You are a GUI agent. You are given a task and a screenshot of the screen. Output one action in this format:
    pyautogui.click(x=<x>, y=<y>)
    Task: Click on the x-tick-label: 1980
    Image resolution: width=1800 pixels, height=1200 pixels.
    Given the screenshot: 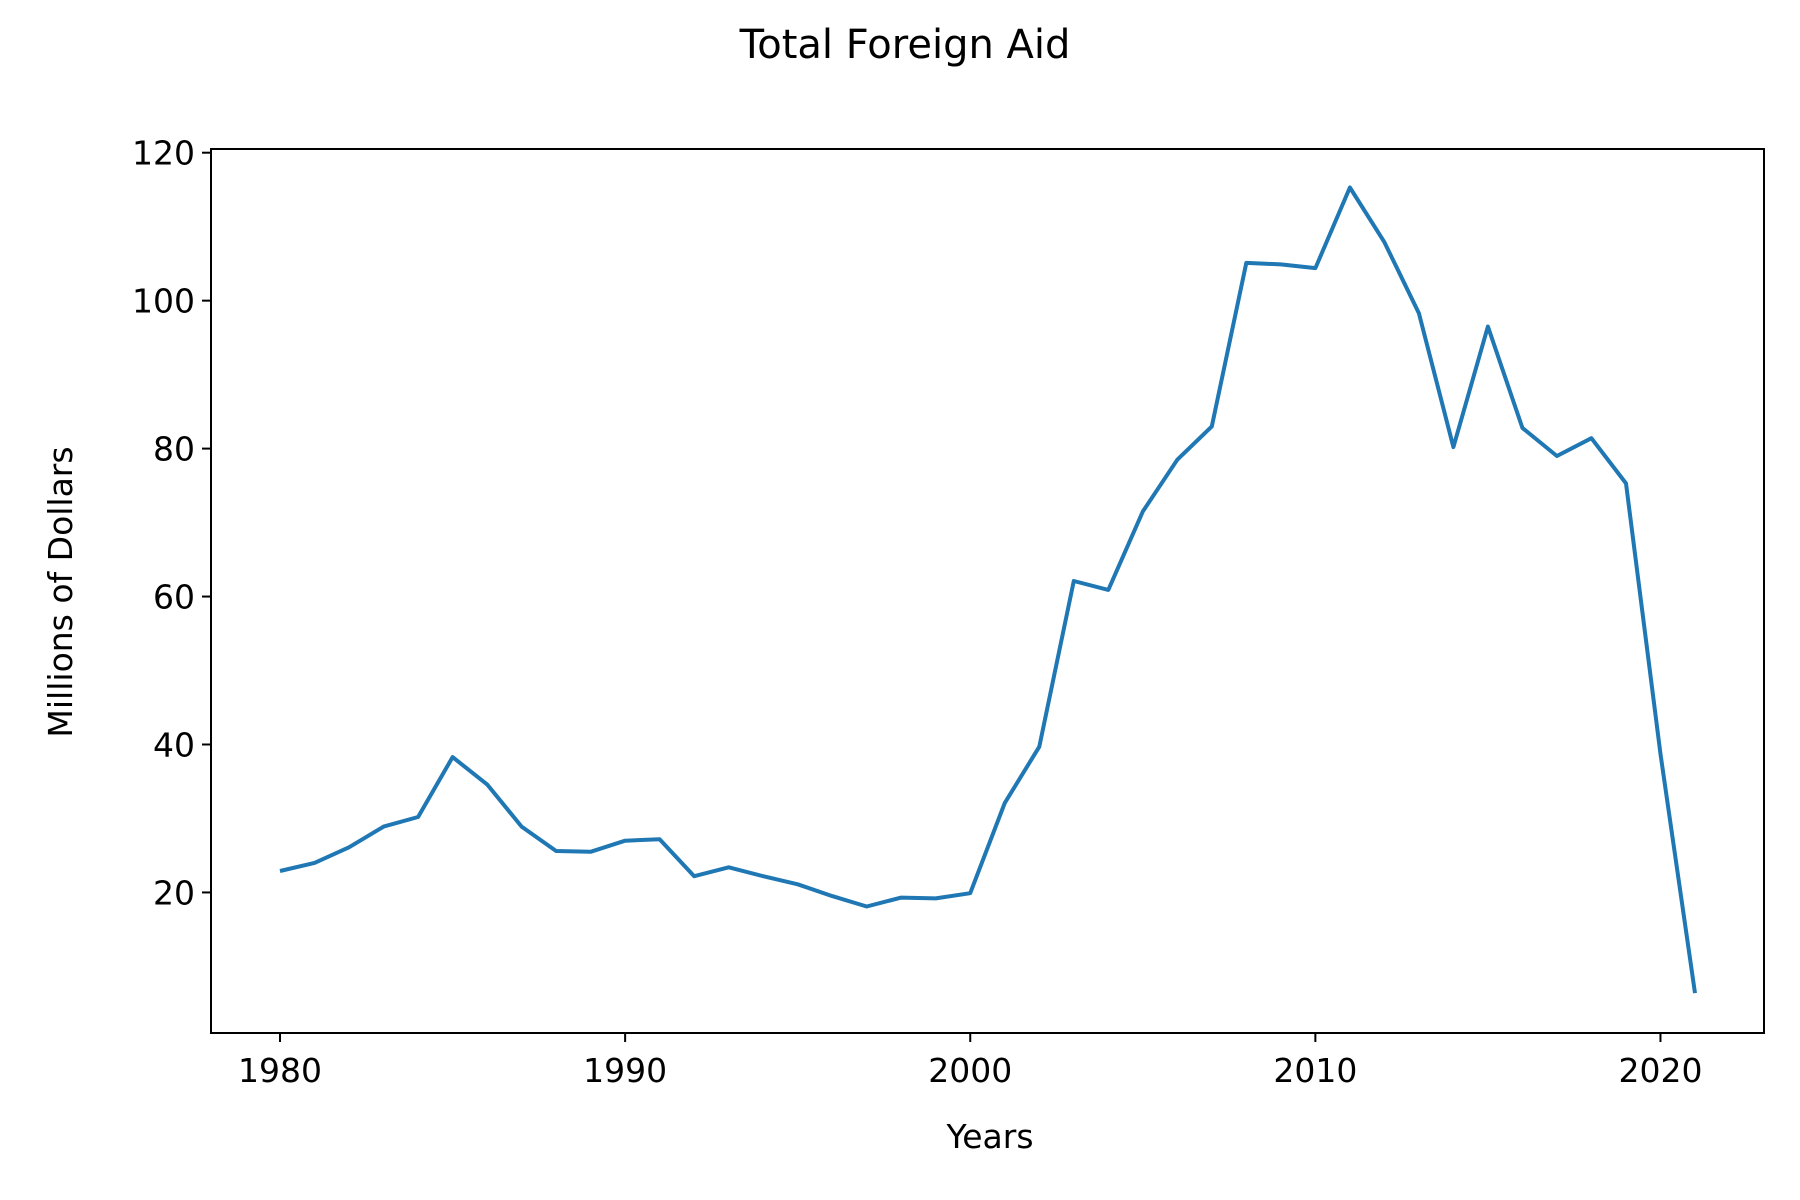 What is the action you would take?
    pyautogui.click(x=280, y=1070)
    